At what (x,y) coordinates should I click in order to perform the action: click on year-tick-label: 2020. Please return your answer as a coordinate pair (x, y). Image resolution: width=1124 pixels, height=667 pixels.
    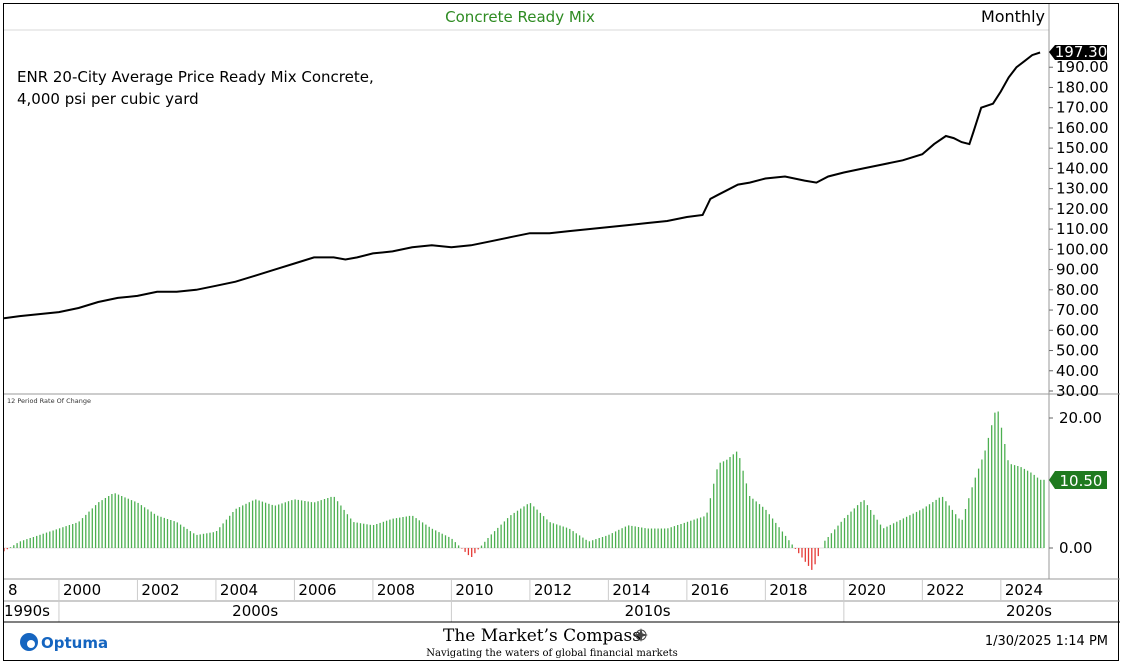
    Looking at the image, I should click on (867, 590).